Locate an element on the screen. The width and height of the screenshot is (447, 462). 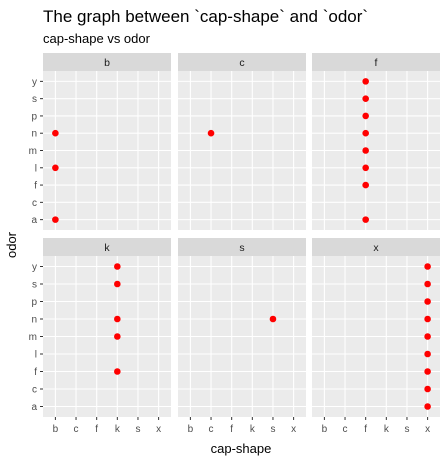
facet-strip-label: s is located at coordinates (241, 248).